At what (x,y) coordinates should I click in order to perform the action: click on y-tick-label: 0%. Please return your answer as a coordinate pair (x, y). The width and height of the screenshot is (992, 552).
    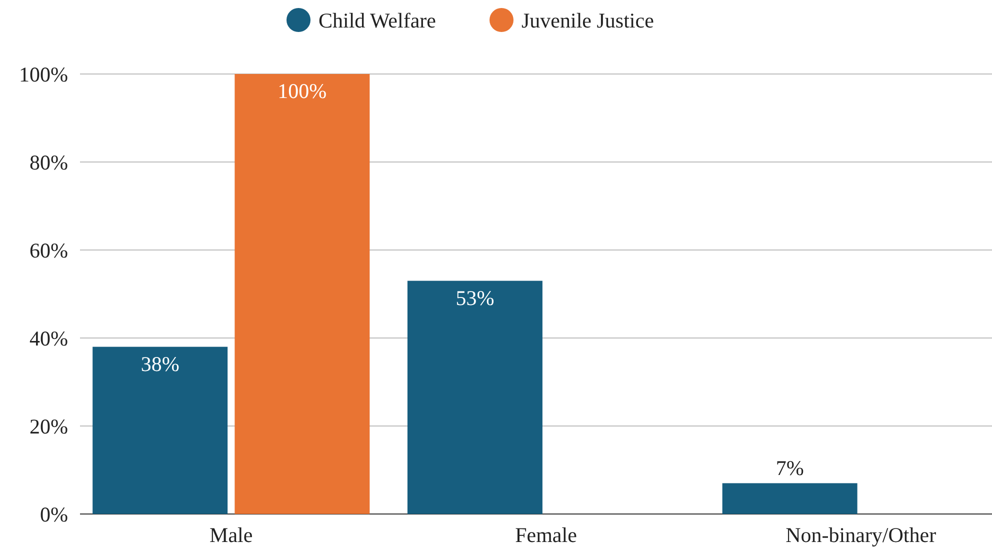
    Looking at the image, I should click on (54, 514).